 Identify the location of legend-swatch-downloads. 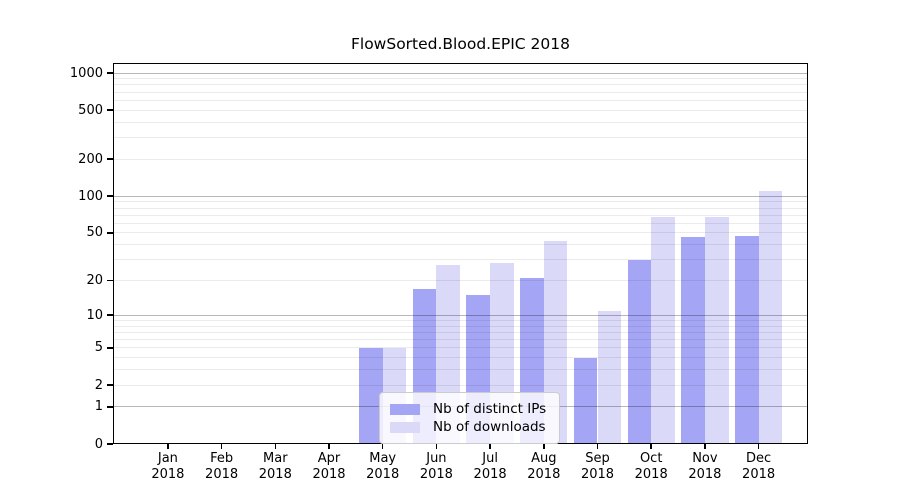
(405, 427).